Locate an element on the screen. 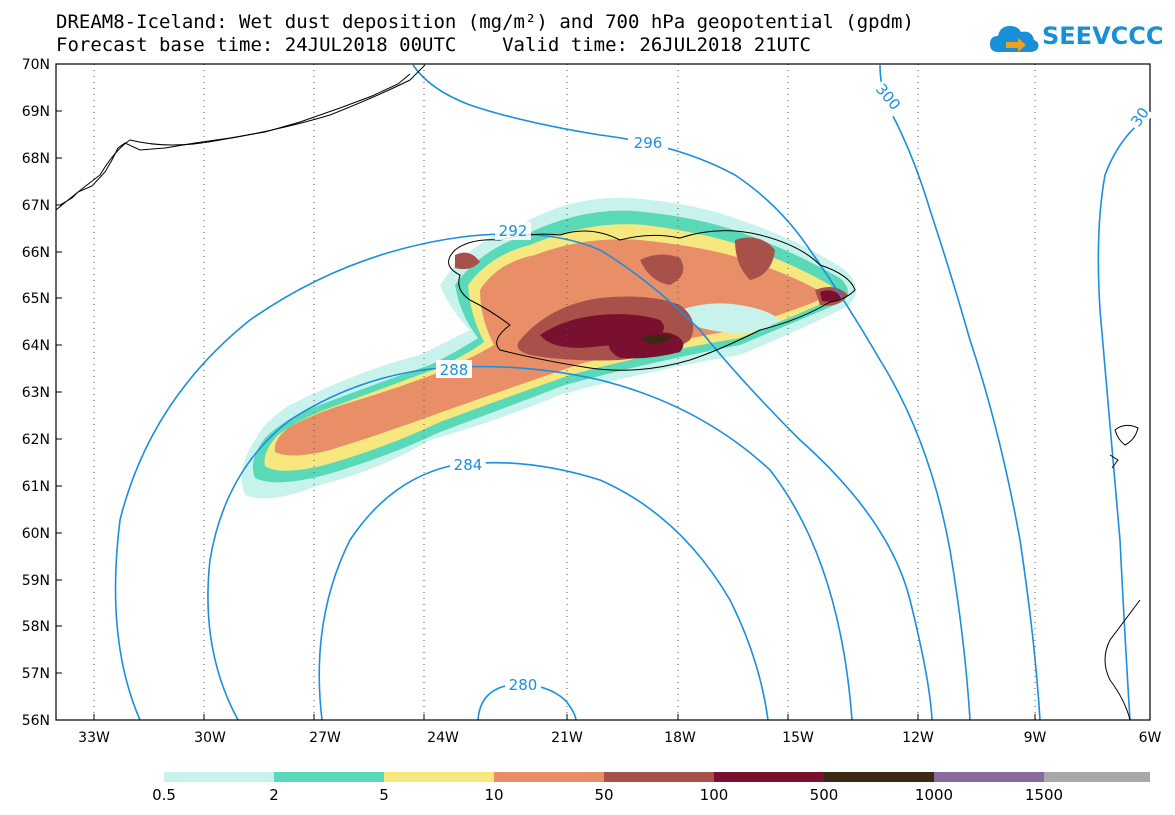  lon-label-33w: 33W is located at coordinates (94, 738).